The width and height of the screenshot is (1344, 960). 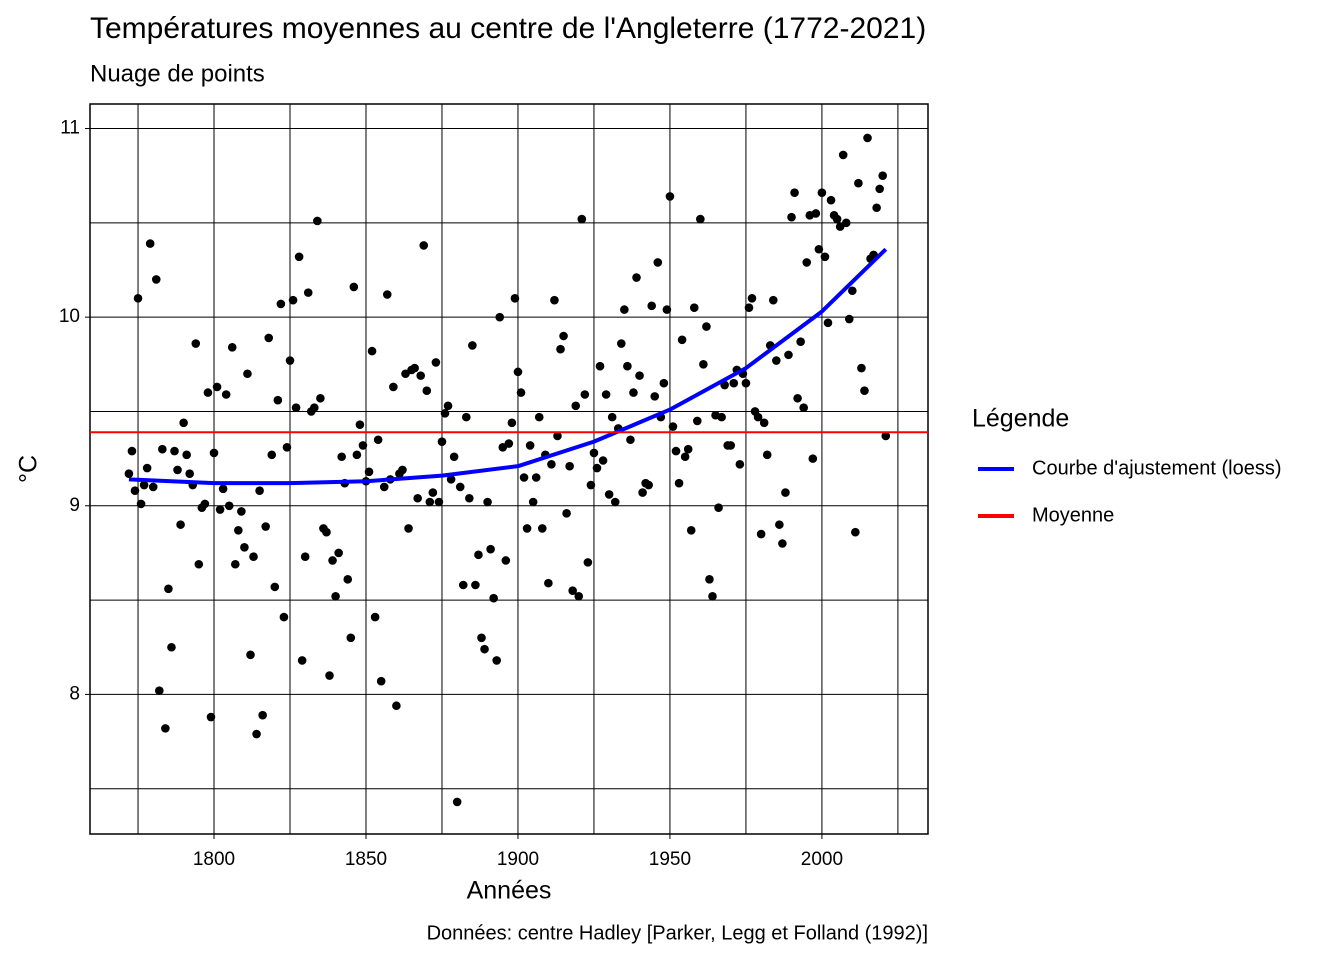 What do you see at coordinates (518, 859) in the screenshot?
I see `x-tick-label: 1900` at bounding box center [518, 859].